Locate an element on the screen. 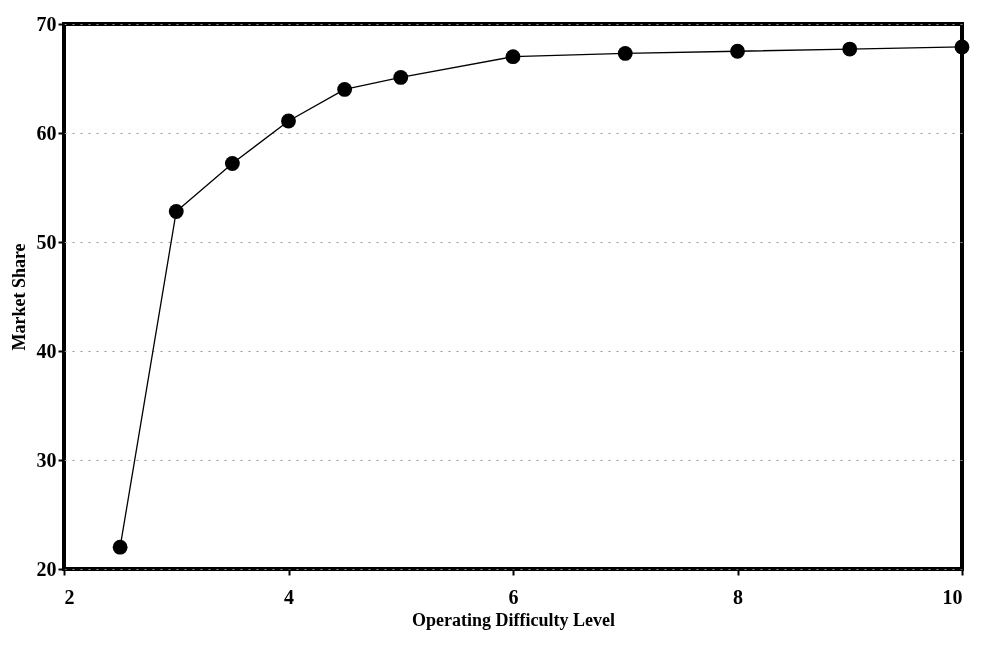  x-tick-label: 8 is located at coordinates (738, 596).